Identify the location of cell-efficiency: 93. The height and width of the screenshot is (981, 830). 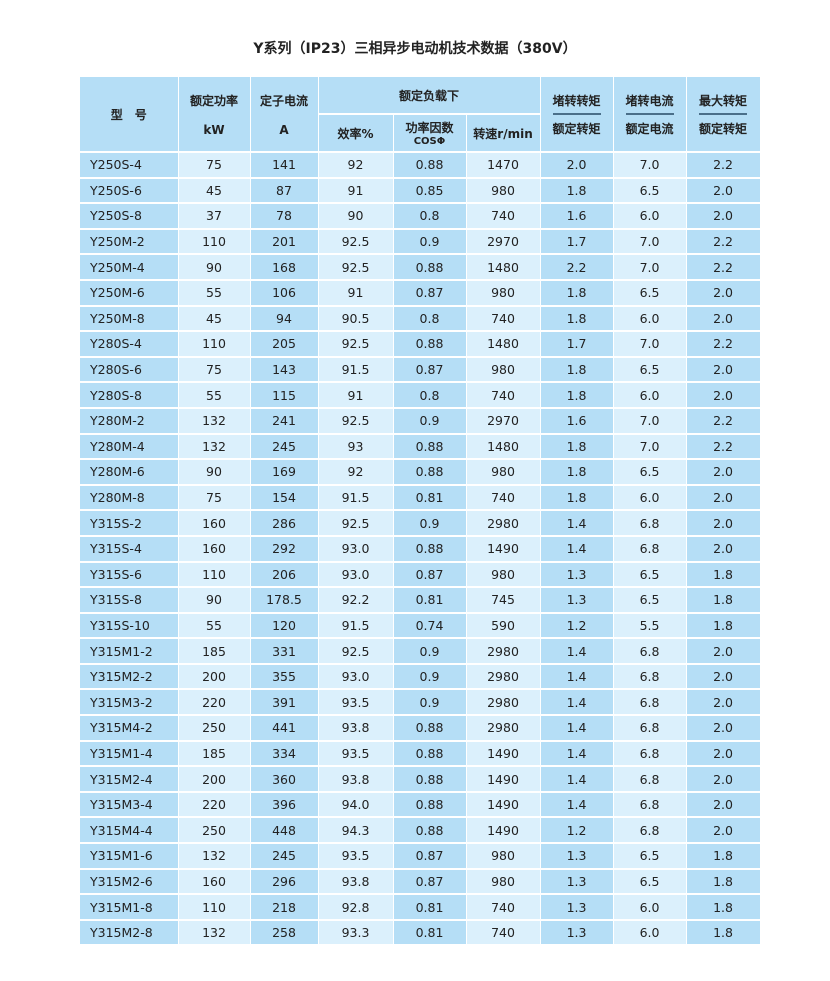
(356, 447).